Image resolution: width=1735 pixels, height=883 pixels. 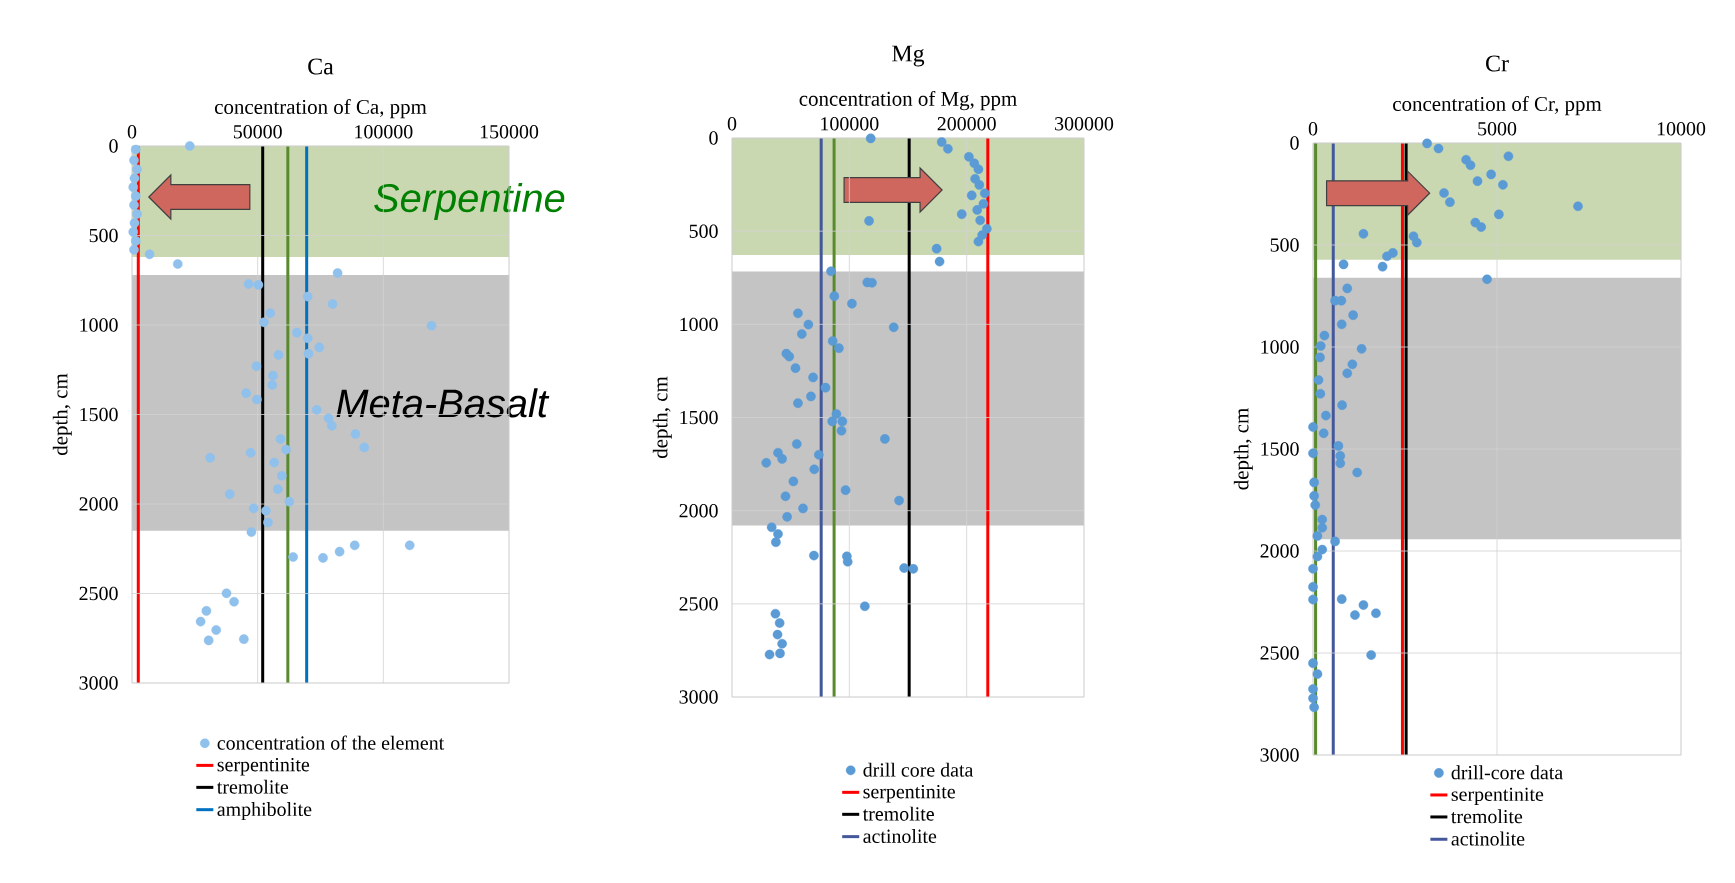 I want to click on legend-label: tremolite, so click(x=1487, y=816).